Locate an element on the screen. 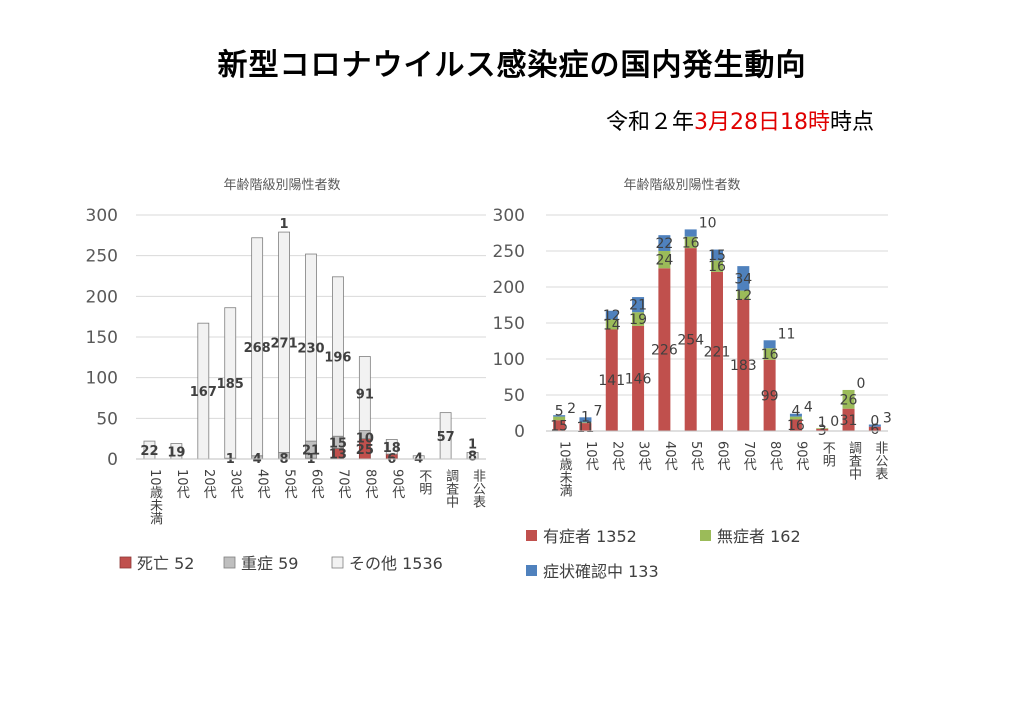 The height and width of the screenshot is (724, 1024). chart-left-category: 70代 is located at coordinates (343, 484).